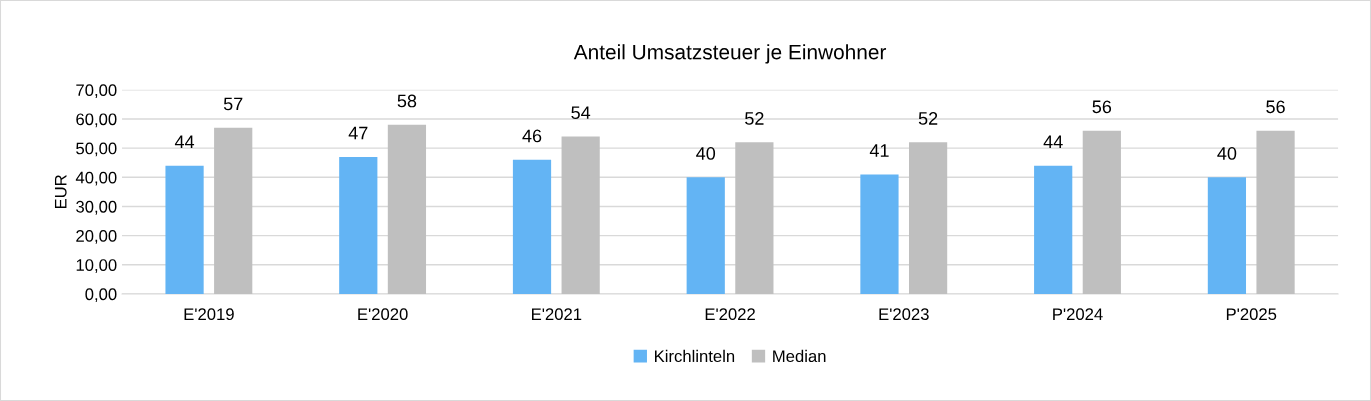  Describe the element at coordinates (96, 149) in the screenshot. I see `y-tick-label: 50,00` at that location.